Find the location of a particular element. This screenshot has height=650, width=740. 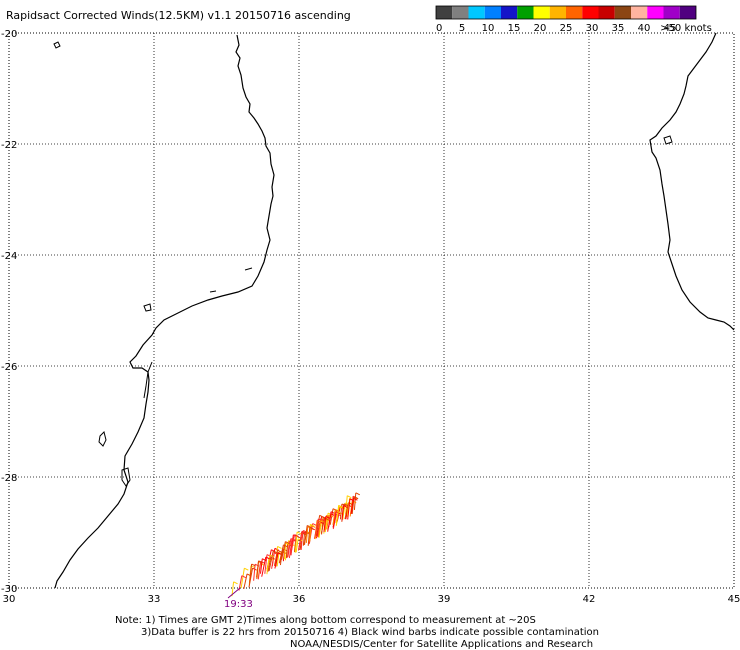

legend-label: 25 is located at coordinates (566, 28).